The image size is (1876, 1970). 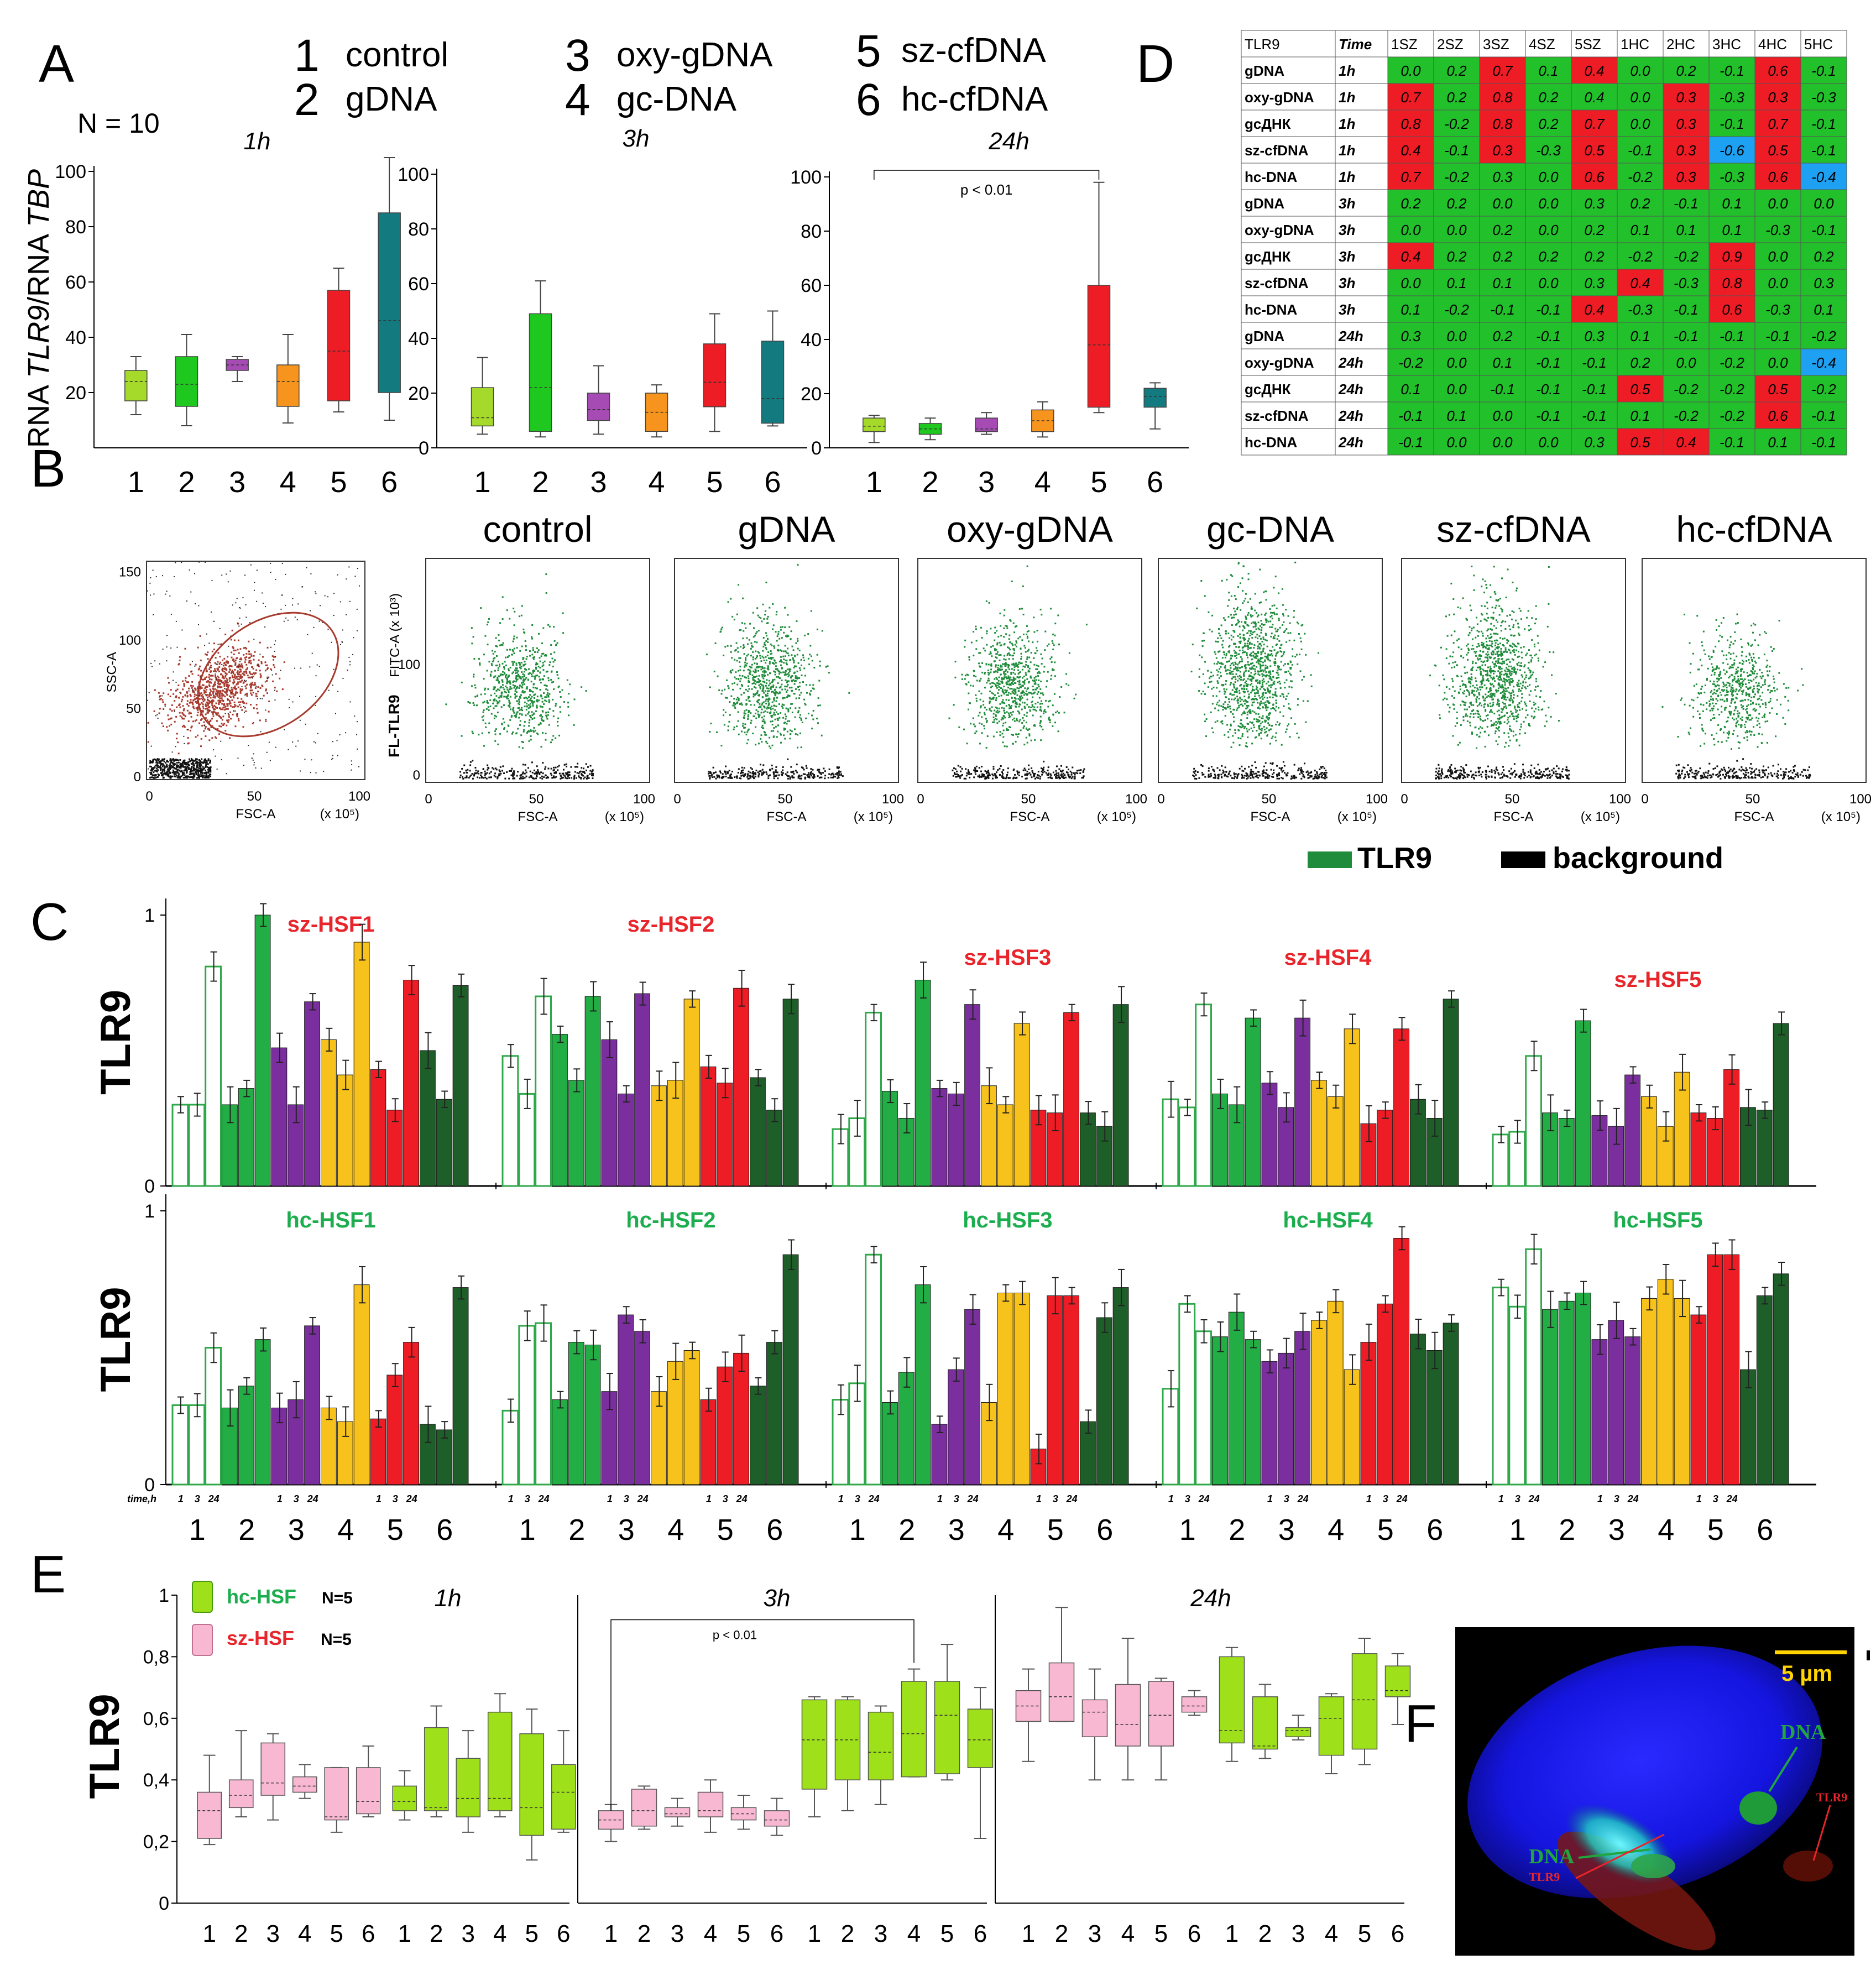 I want to click on legend-label: gc-DNA, so click(x=677, y=99).